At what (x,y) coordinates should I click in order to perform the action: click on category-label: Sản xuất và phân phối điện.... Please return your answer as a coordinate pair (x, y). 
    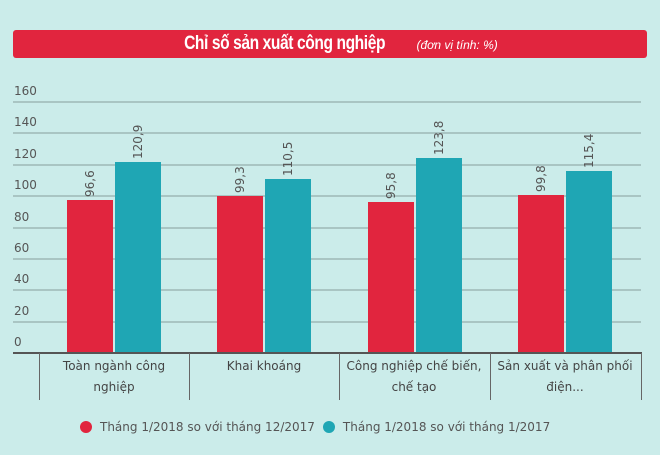
    Looking at the image, I should click on (565, 377).